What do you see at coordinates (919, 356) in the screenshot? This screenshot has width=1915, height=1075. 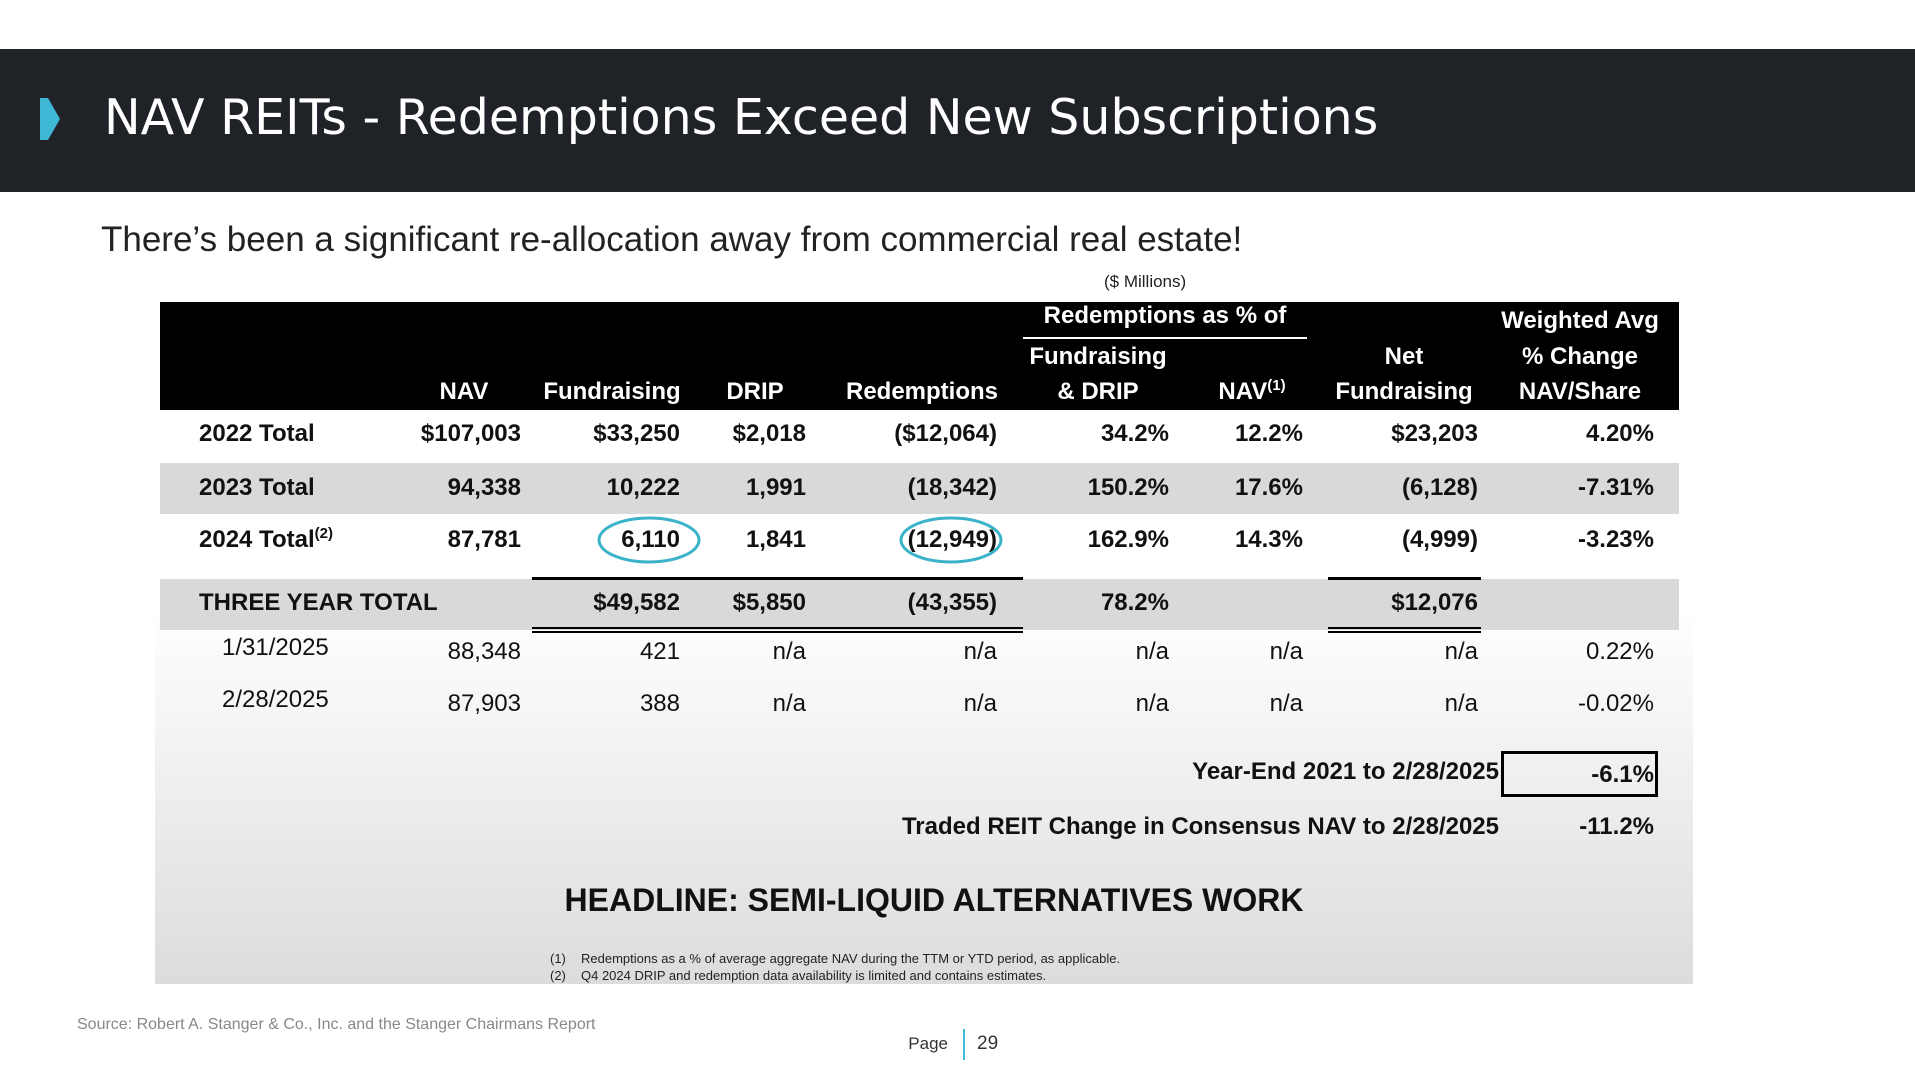 I see `table-header-bg` at bounding box center [919, 356].